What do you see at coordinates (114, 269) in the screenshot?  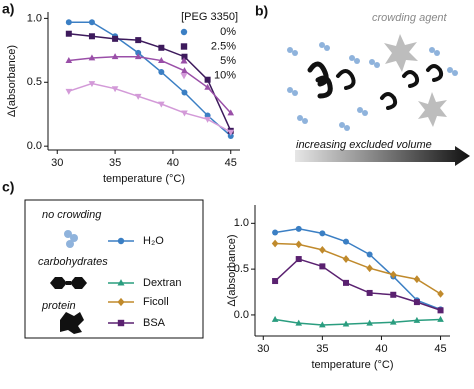 I see `legend-box` at bounding box center [114, 269].